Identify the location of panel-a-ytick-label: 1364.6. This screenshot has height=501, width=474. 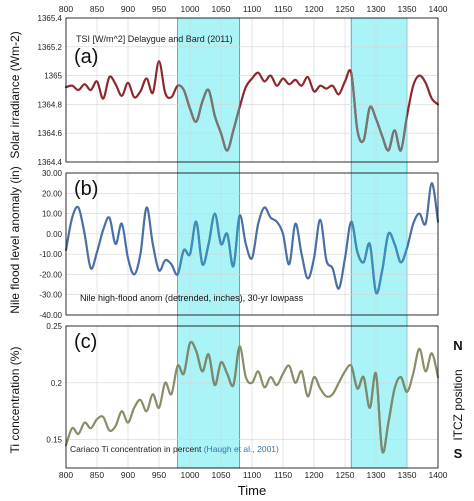
(50, 133).